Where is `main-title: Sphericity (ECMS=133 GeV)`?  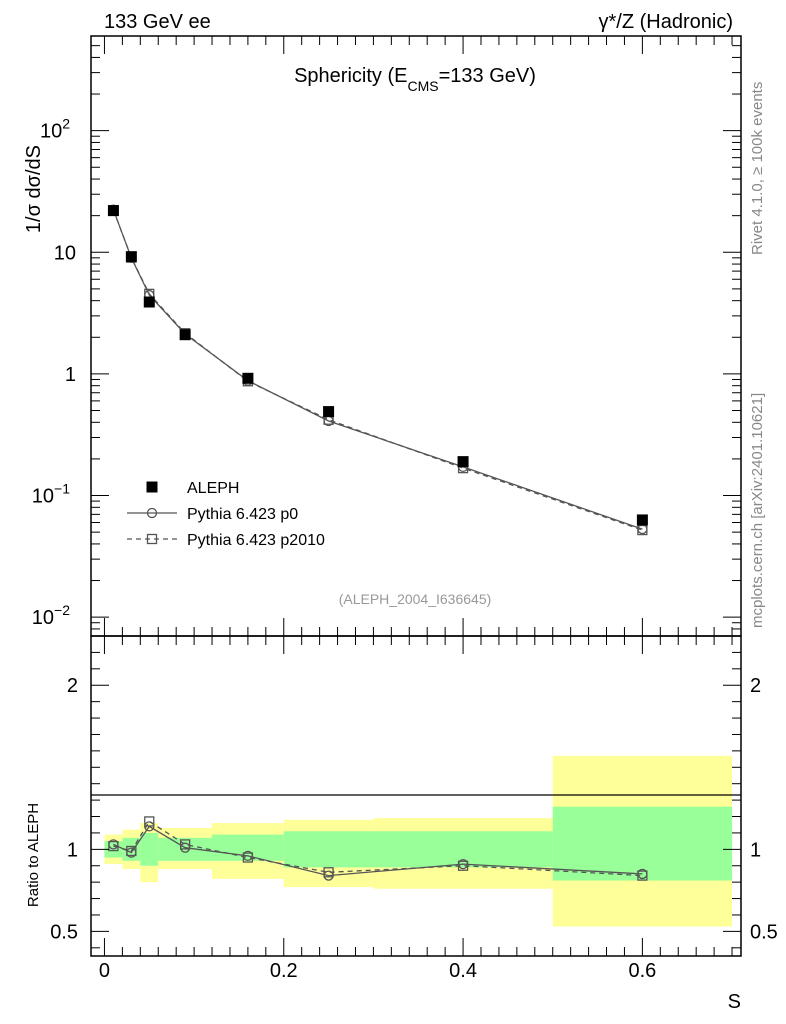
main-title: Sphericity (ECMS=133 GeV) is located at coordinates (415, 79).